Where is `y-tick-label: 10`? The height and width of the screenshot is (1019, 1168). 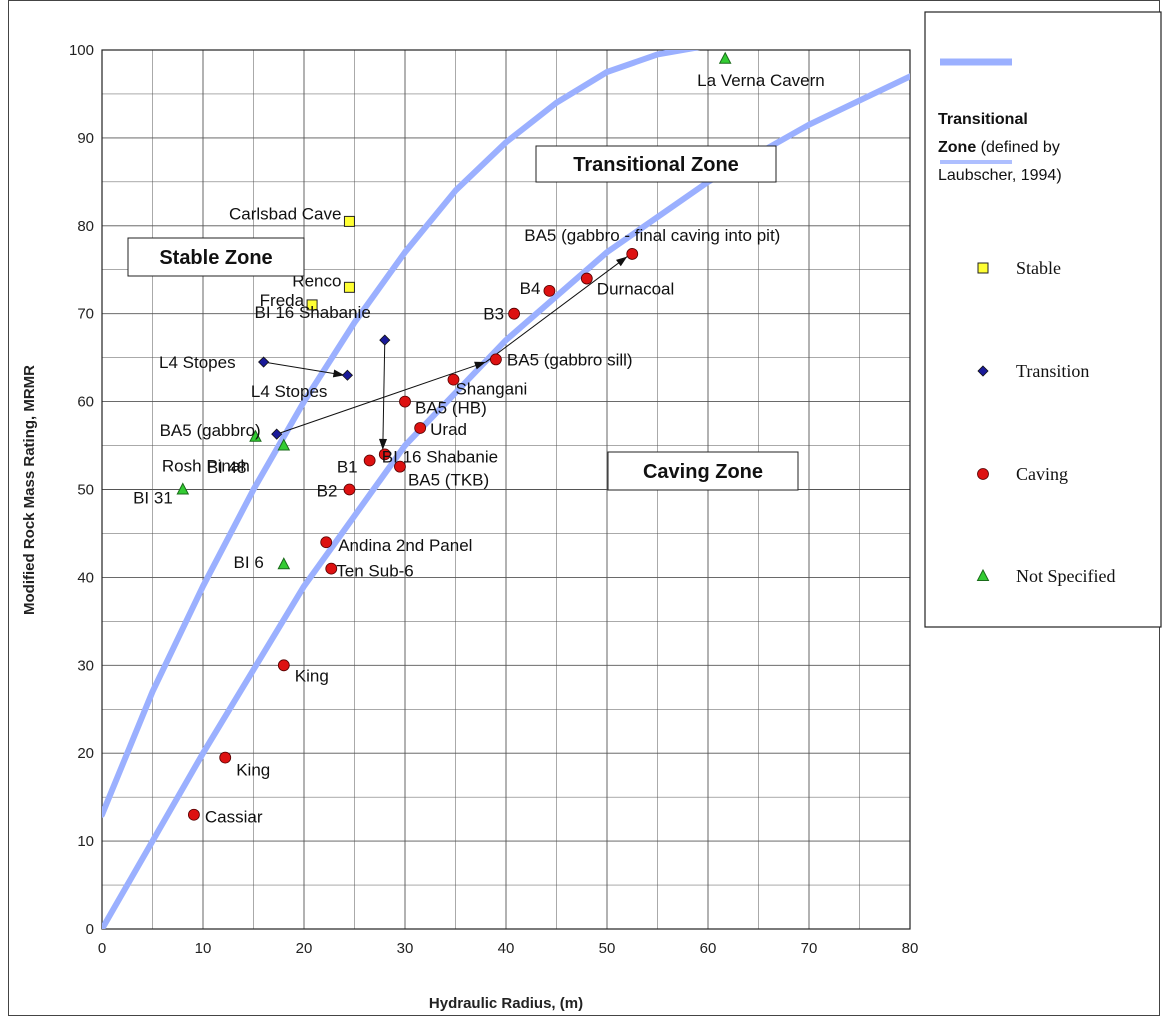
y-tick-label: 10 is located at coordinates (85, 841).